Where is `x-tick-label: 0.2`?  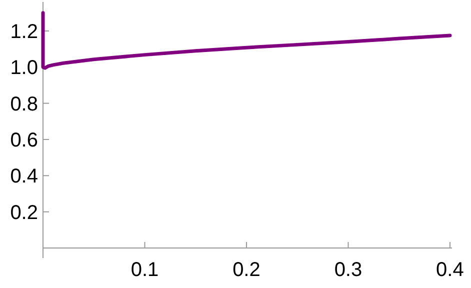
x-tick-label: 0.2 is located at coordinates (246, 270).